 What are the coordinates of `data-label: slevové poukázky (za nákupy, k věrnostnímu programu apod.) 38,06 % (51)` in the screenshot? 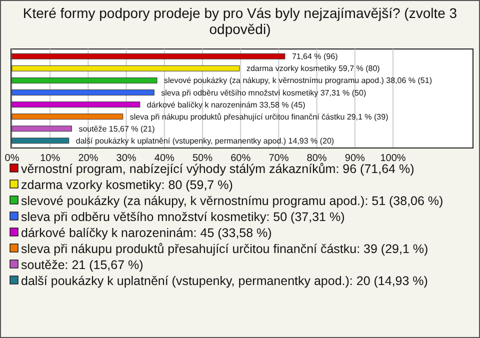 It's located at (298, 81).